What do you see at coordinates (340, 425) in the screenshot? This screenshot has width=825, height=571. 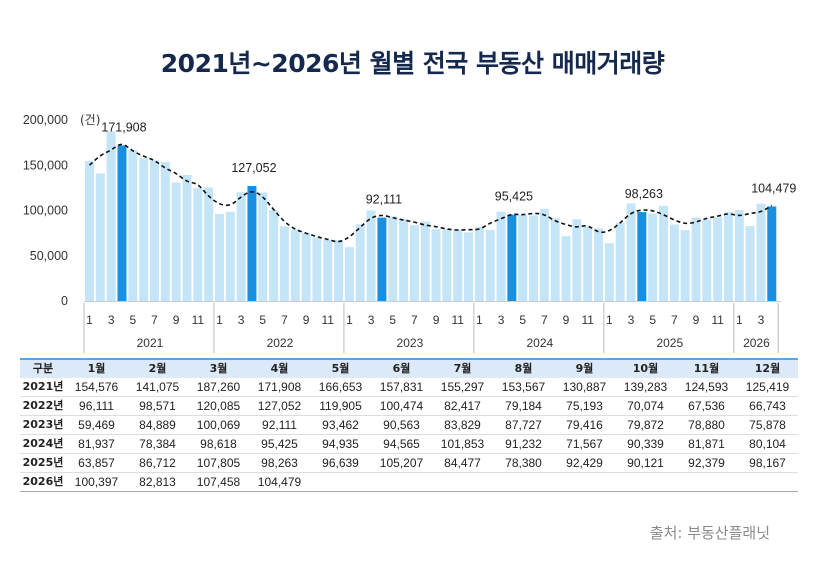 I see `table-cell: 93,462` at bounding box center [340, 425].